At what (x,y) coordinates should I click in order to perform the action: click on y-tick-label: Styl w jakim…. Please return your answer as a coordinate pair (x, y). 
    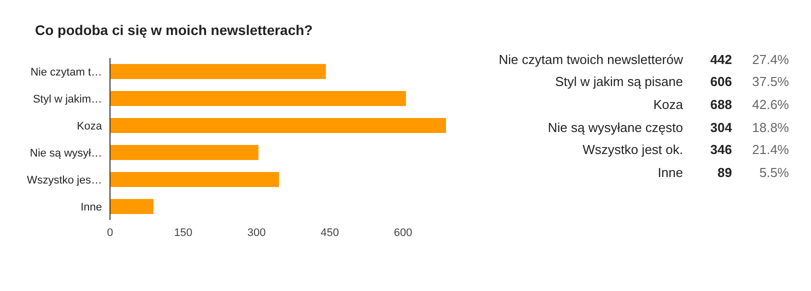
    Looking at the image, I should click on (67, 99).